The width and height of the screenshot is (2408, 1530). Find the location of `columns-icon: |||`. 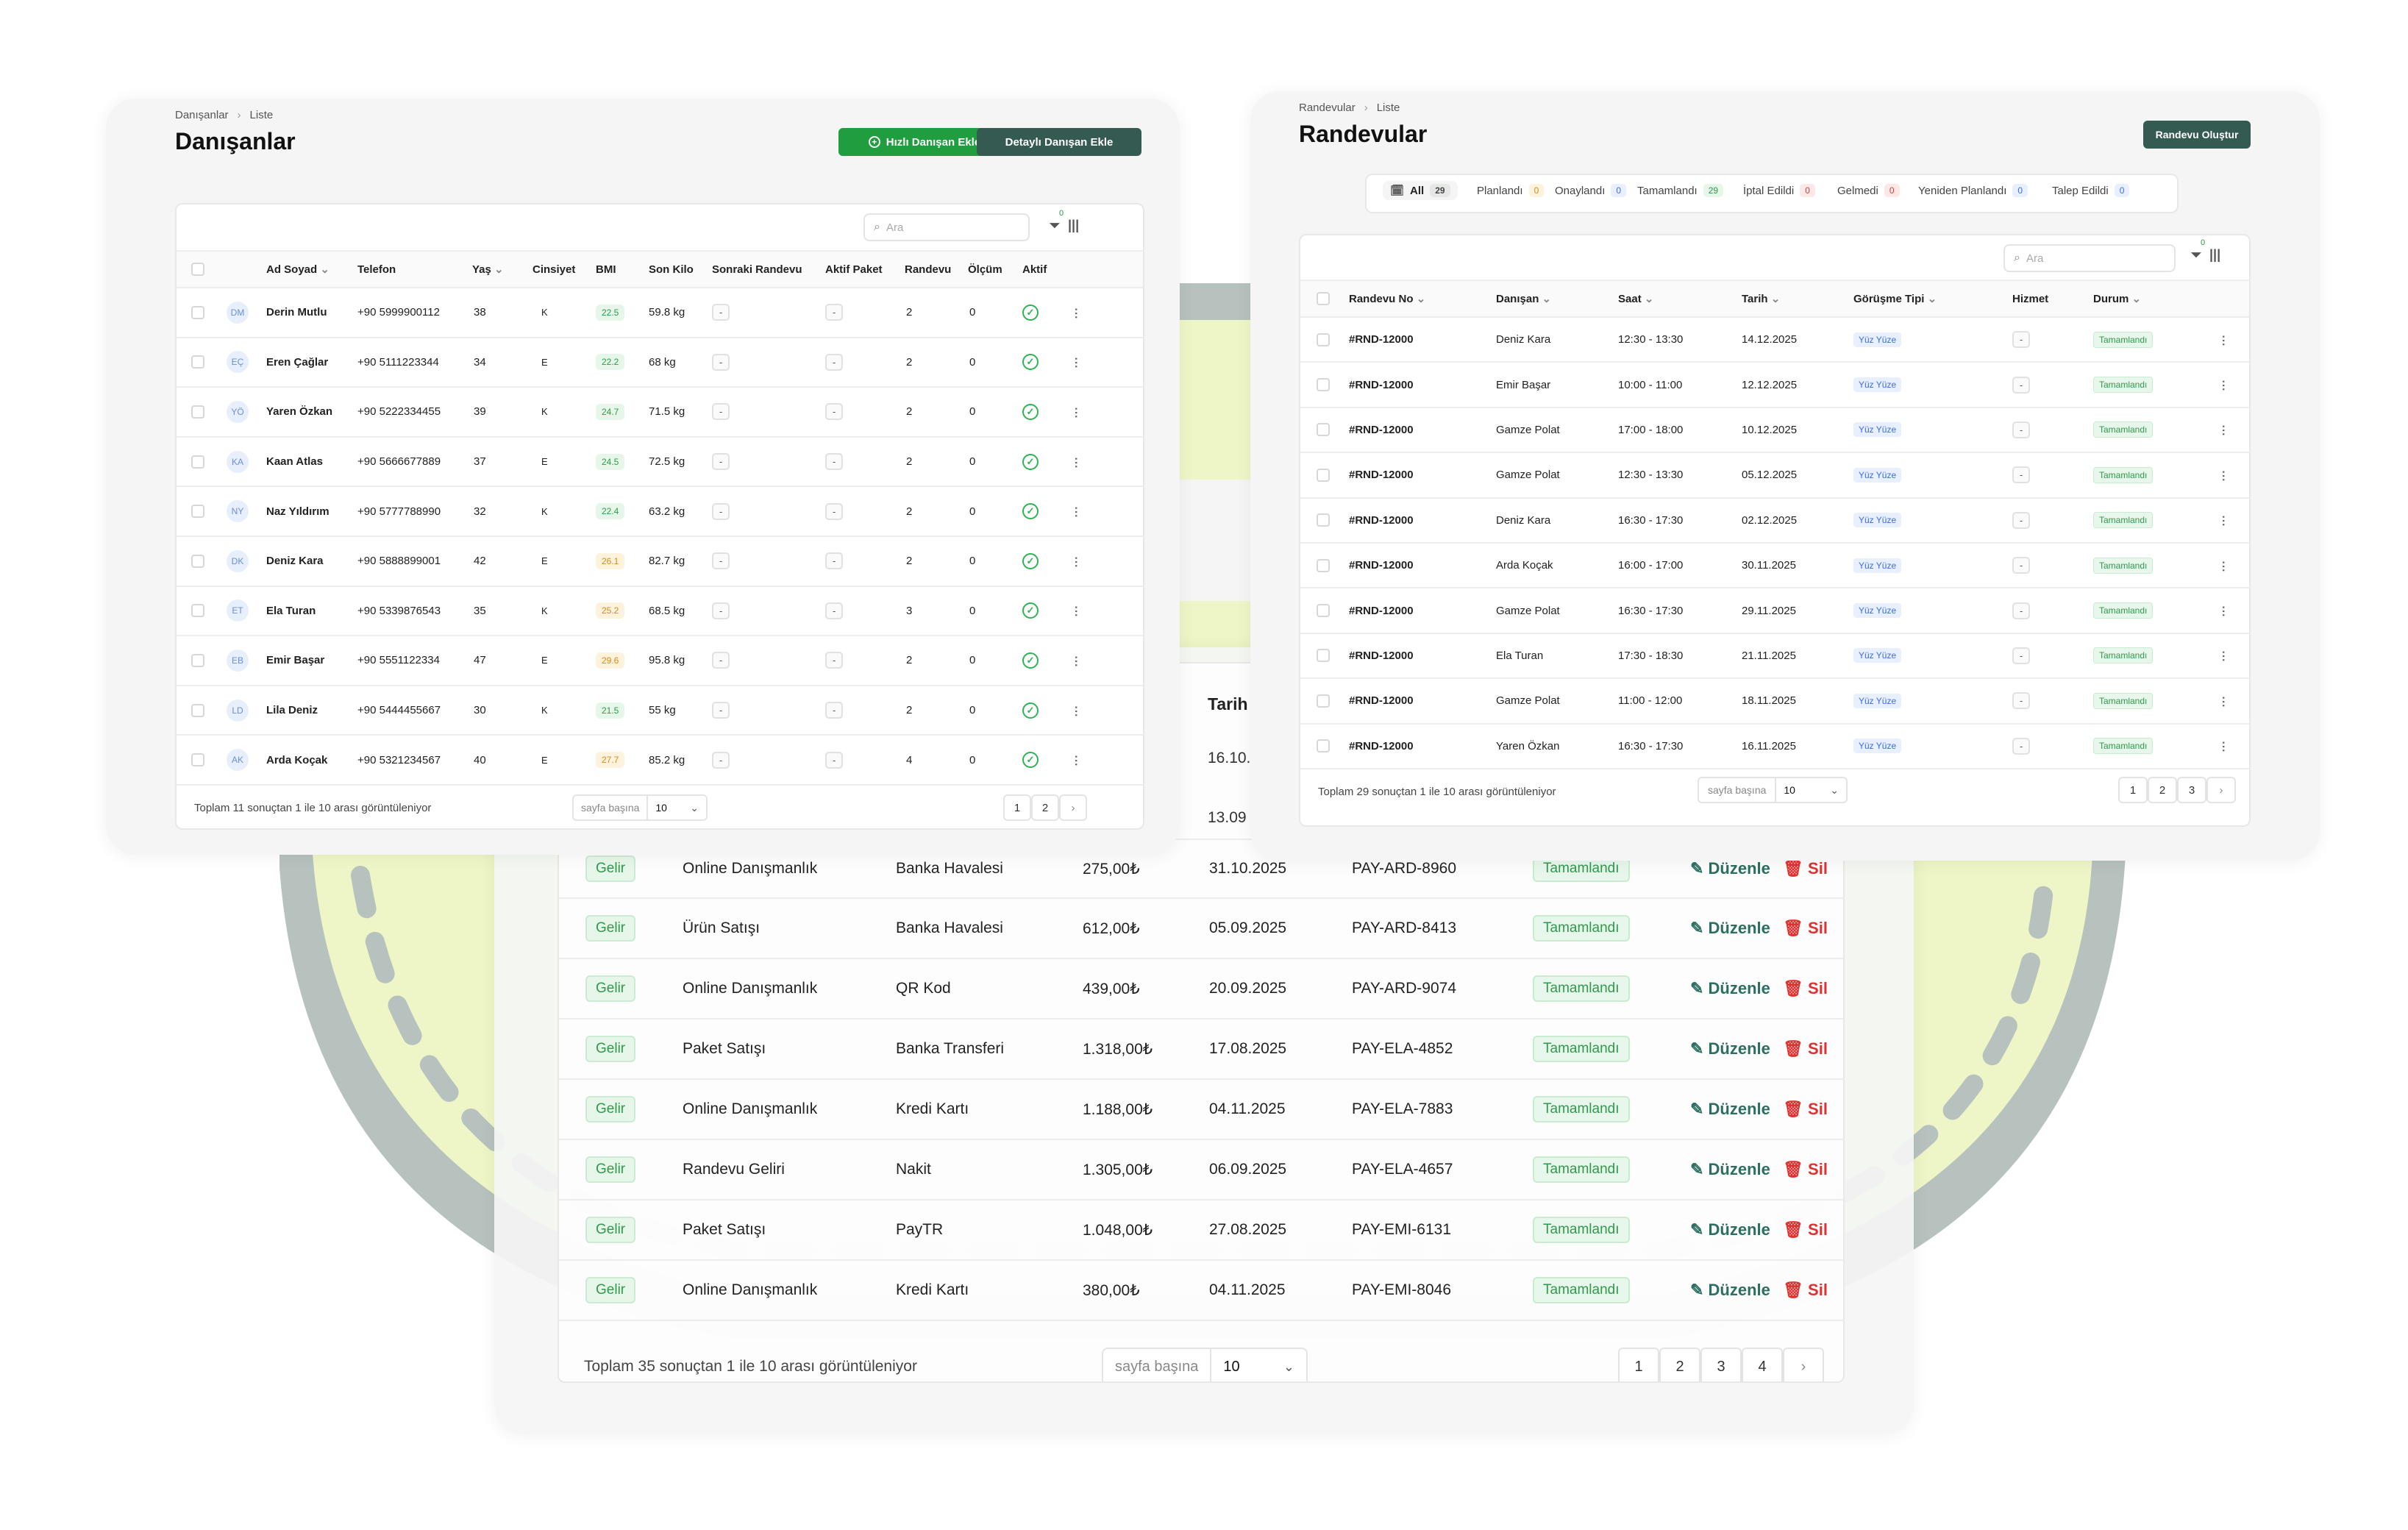

columns-icon: ||| is located at coordinates (1074, 225).